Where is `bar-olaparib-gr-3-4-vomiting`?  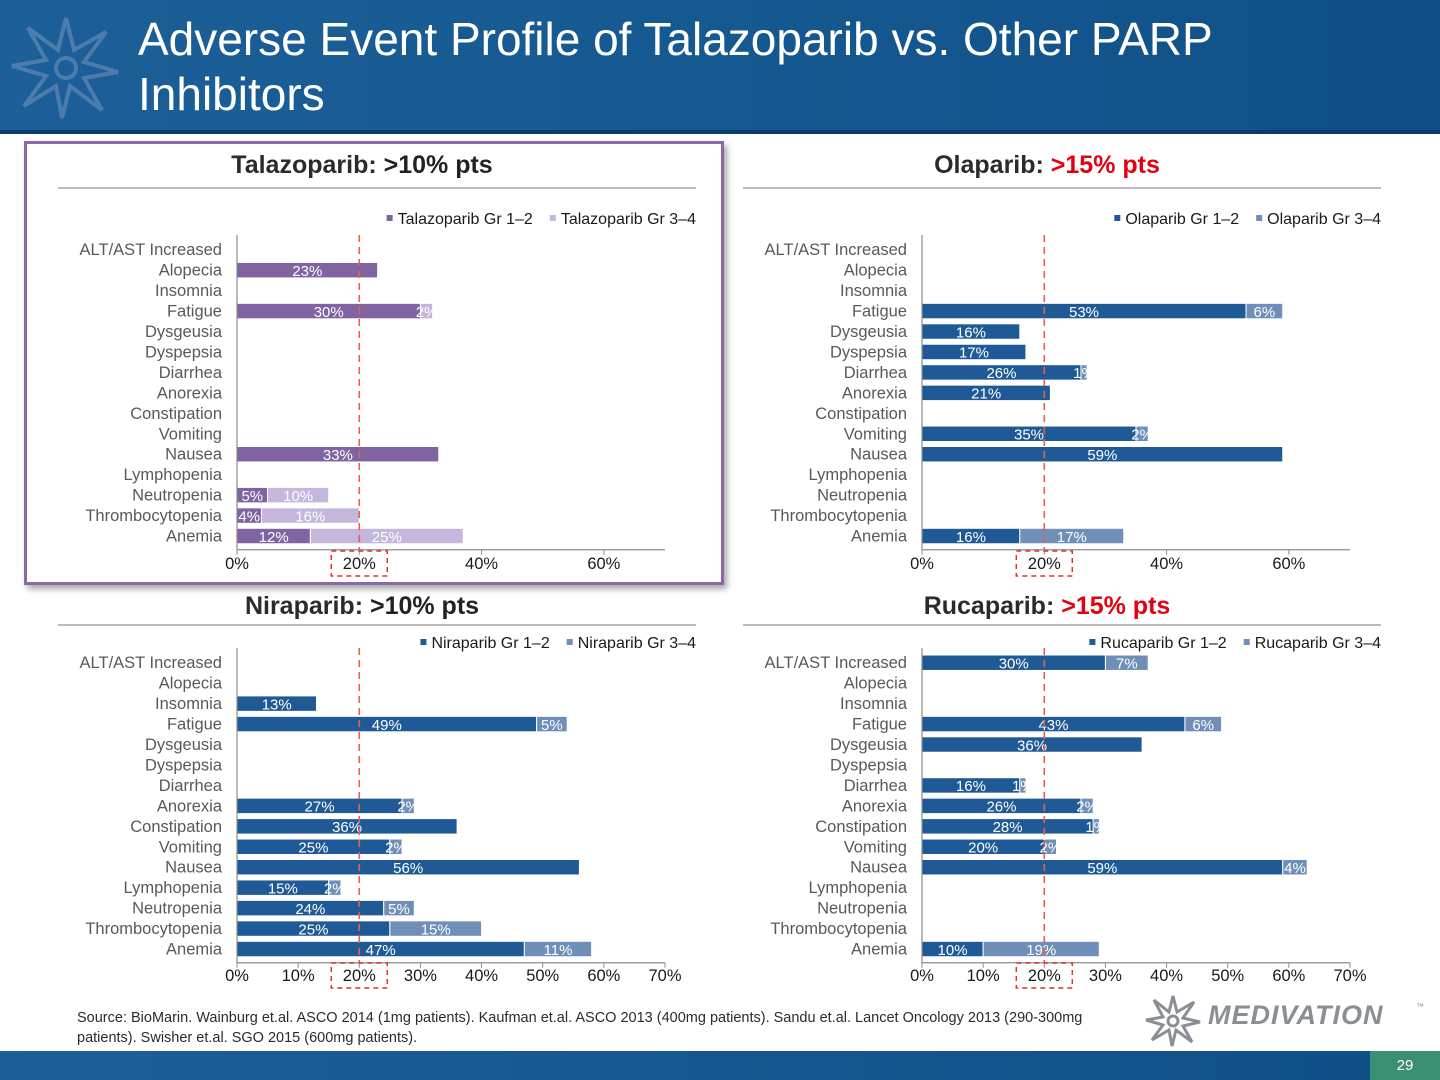
bar-olaparib-gr-3-4-vomiting is located at coordinates (1142, 433).